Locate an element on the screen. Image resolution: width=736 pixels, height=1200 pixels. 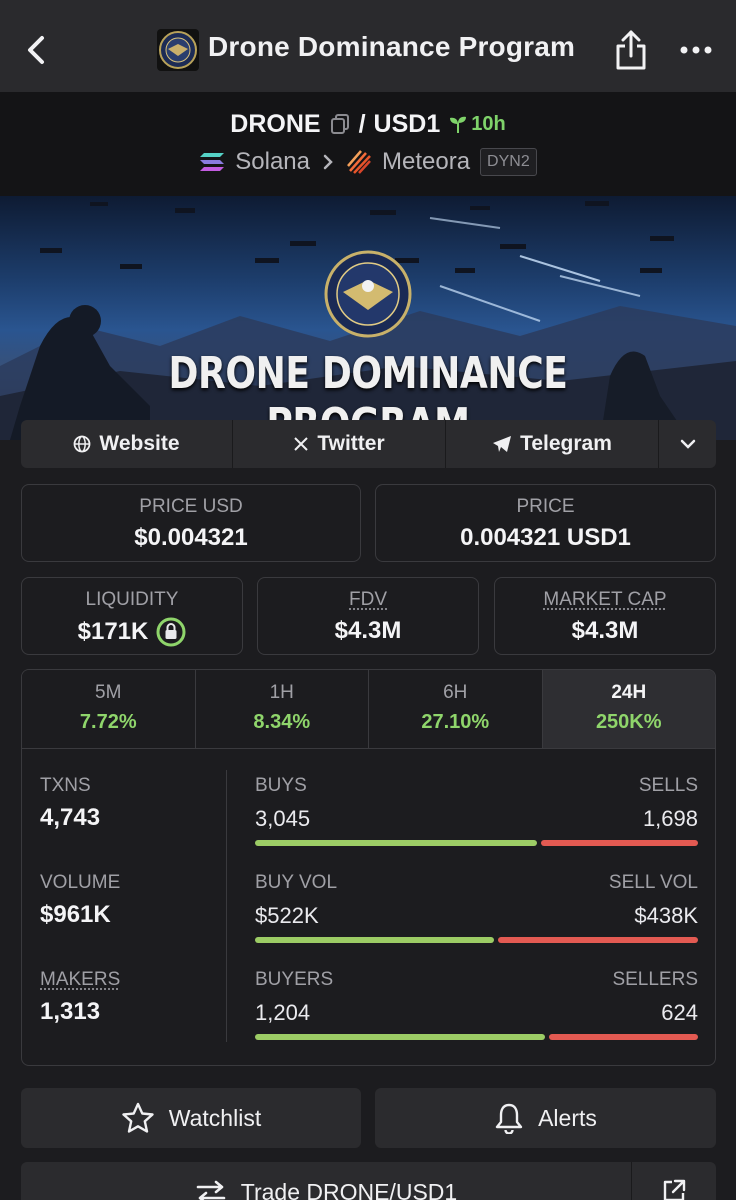
buyers-sellers-bar is located at coordinates (476, 1037).